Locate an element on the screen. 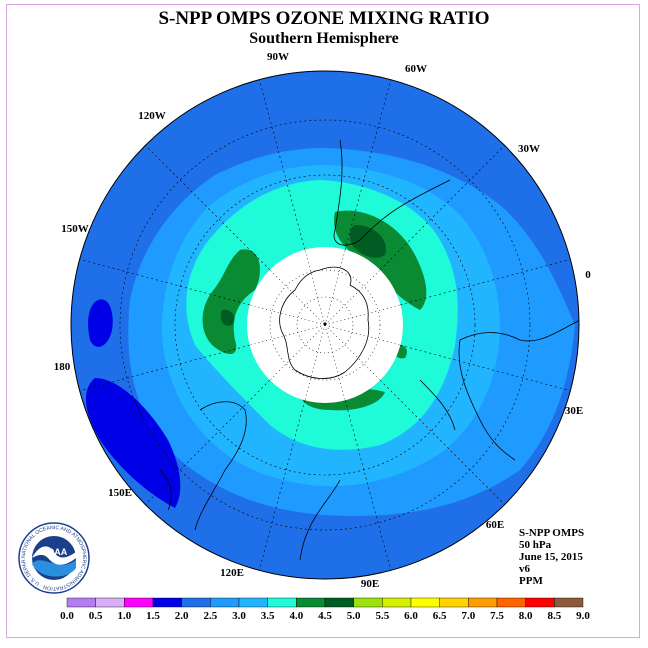  longitude-label: 180 is located at coordinates (62, 367).